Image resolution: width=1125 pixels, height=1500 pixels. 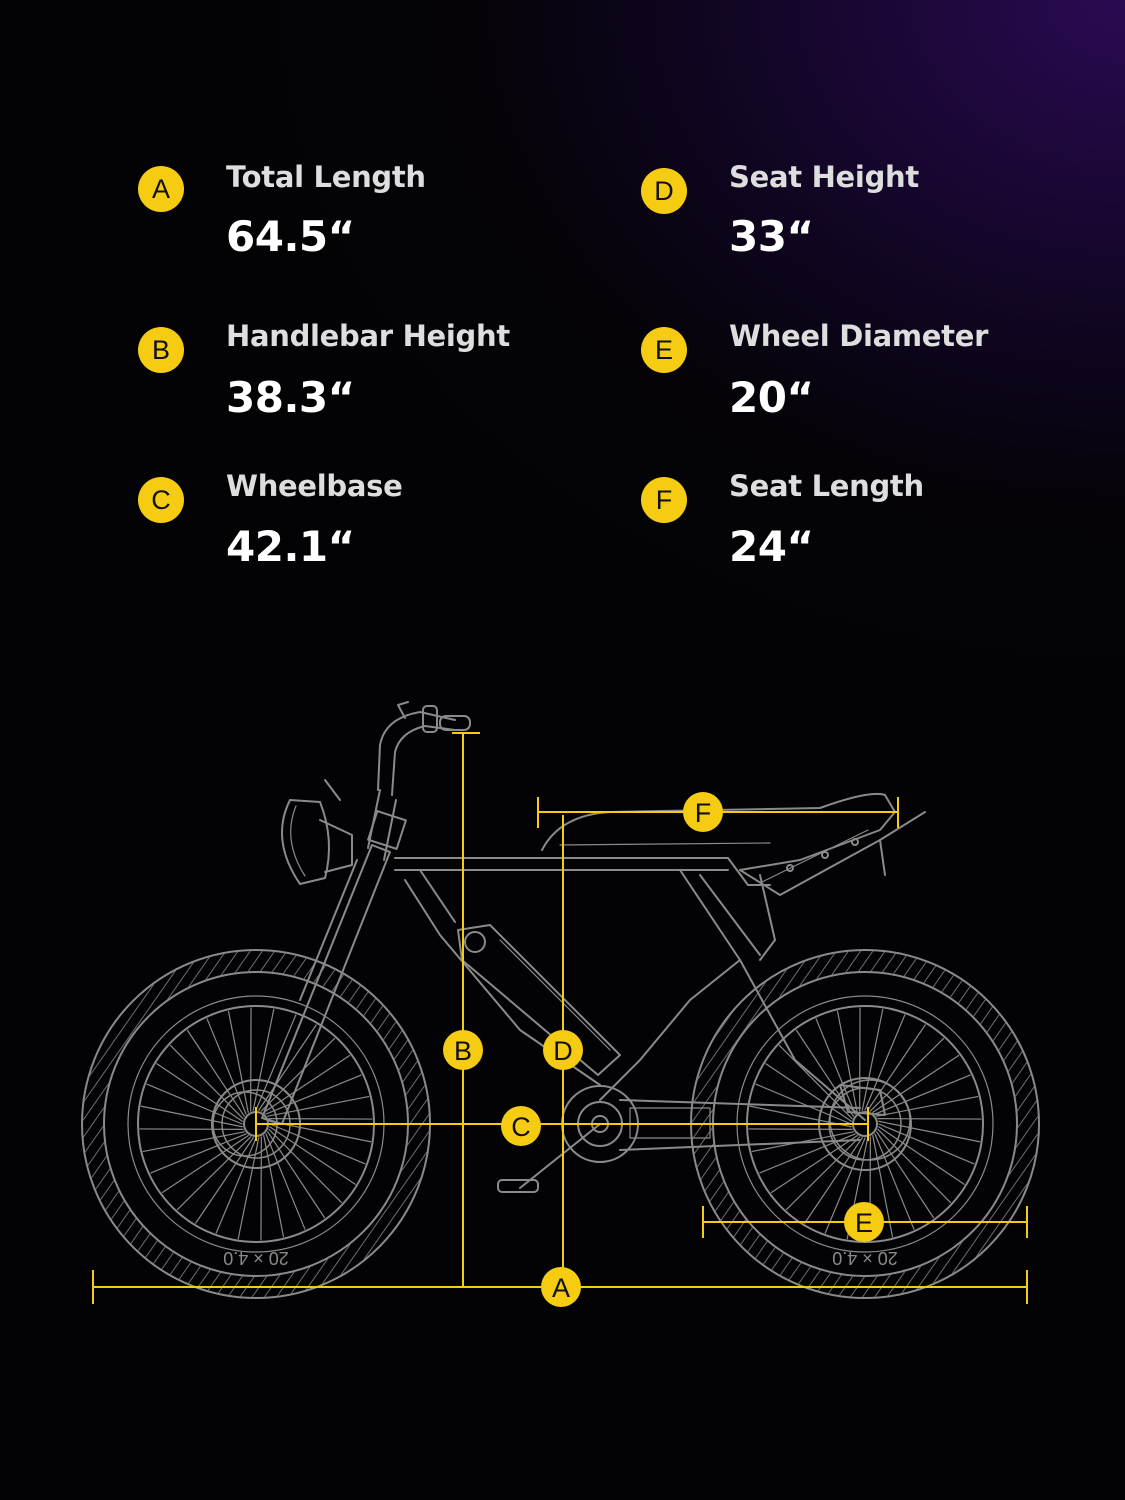 I want to click on svg-text: E, so click(x=864, y=1223).